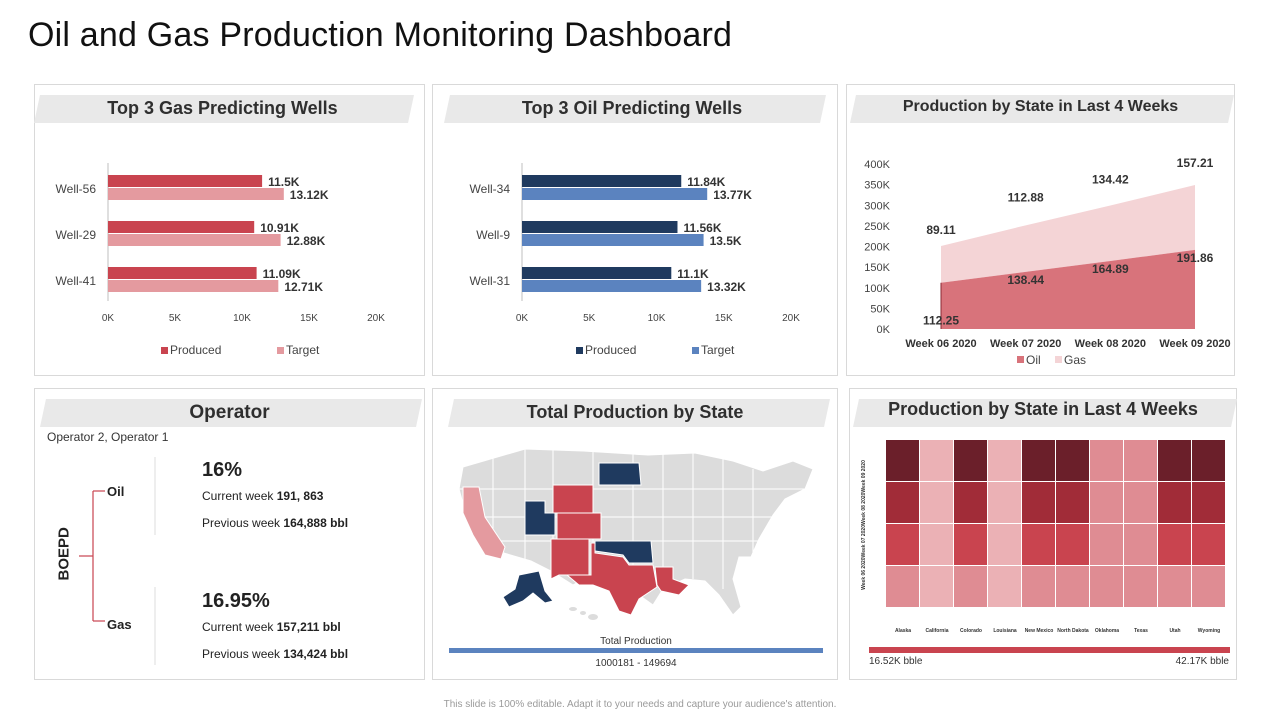 This screenshot has width=1280, height=720. I want to click on gas-data-label: 112.88, so click(1026, 197).